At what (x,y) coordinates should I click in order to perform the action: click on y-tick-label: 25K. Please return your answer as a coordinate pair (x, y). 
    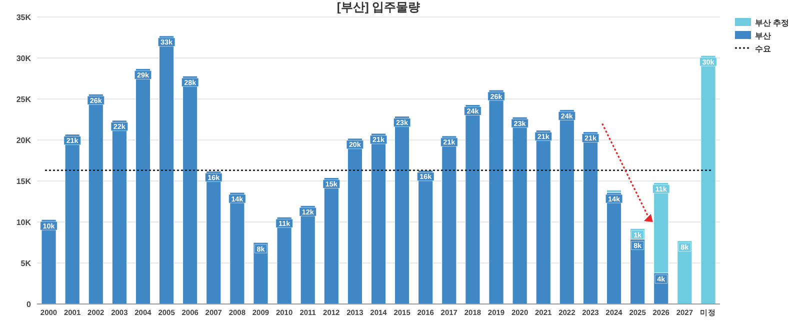
    Looking at the image, I should click on (24, 99).